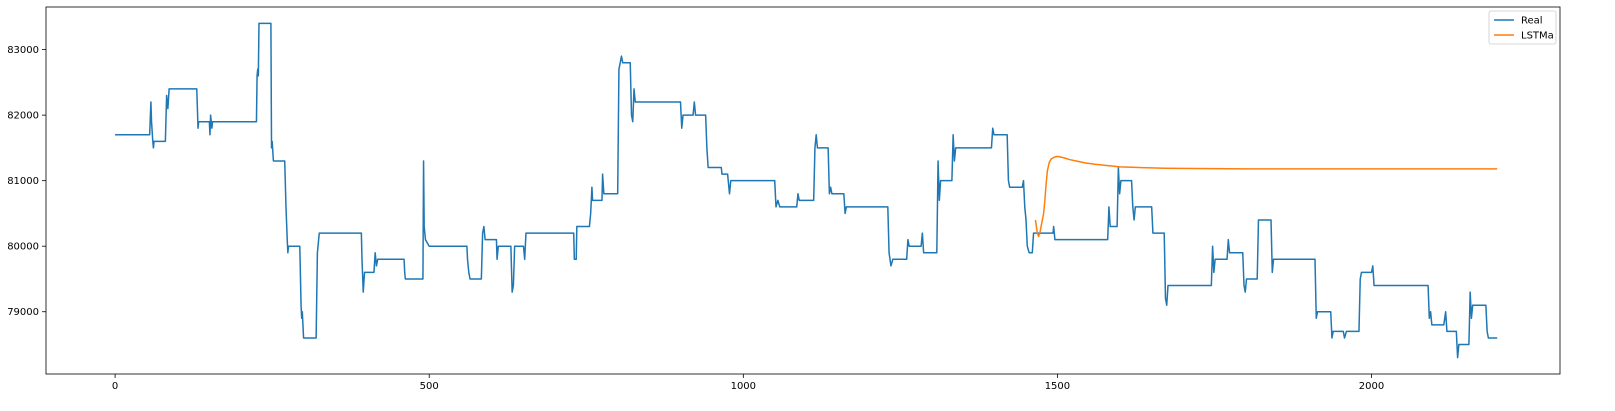 This screenshot has height=411, width=1615. Describe the element at coordinates (1532, 21) in the screenshot. I see `legend-label-real: Real` at that location.